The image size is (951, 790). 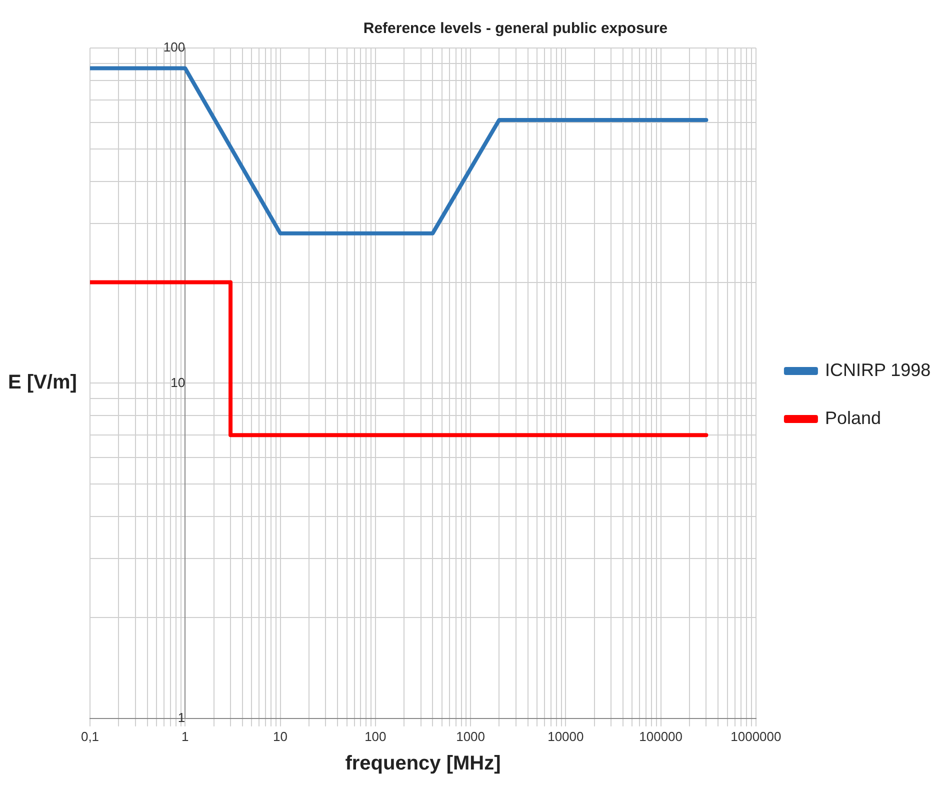 What do you see at coordinates (661, 736) in the screenshot?
I see `x-tick-label: 100000` at bounding box center [661, 736].